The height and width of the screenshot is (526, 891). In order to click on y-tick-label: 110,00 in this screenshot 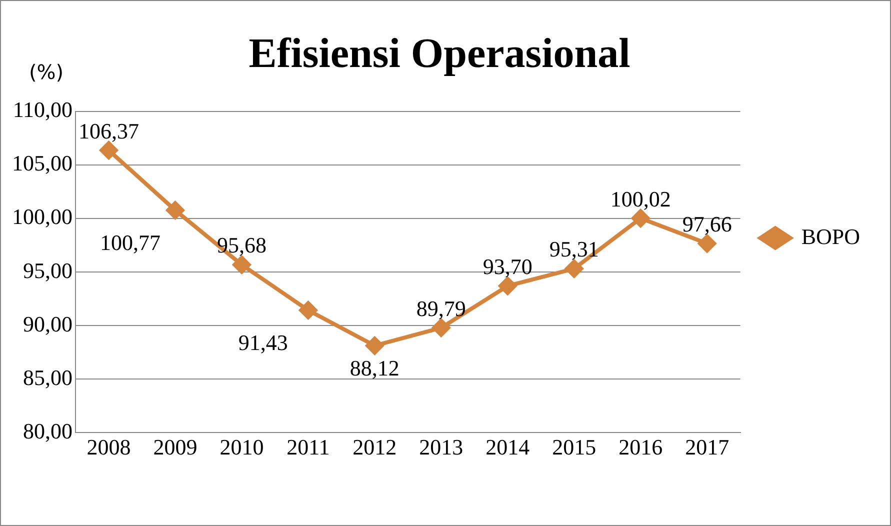, I will do `click(42, 109)`.